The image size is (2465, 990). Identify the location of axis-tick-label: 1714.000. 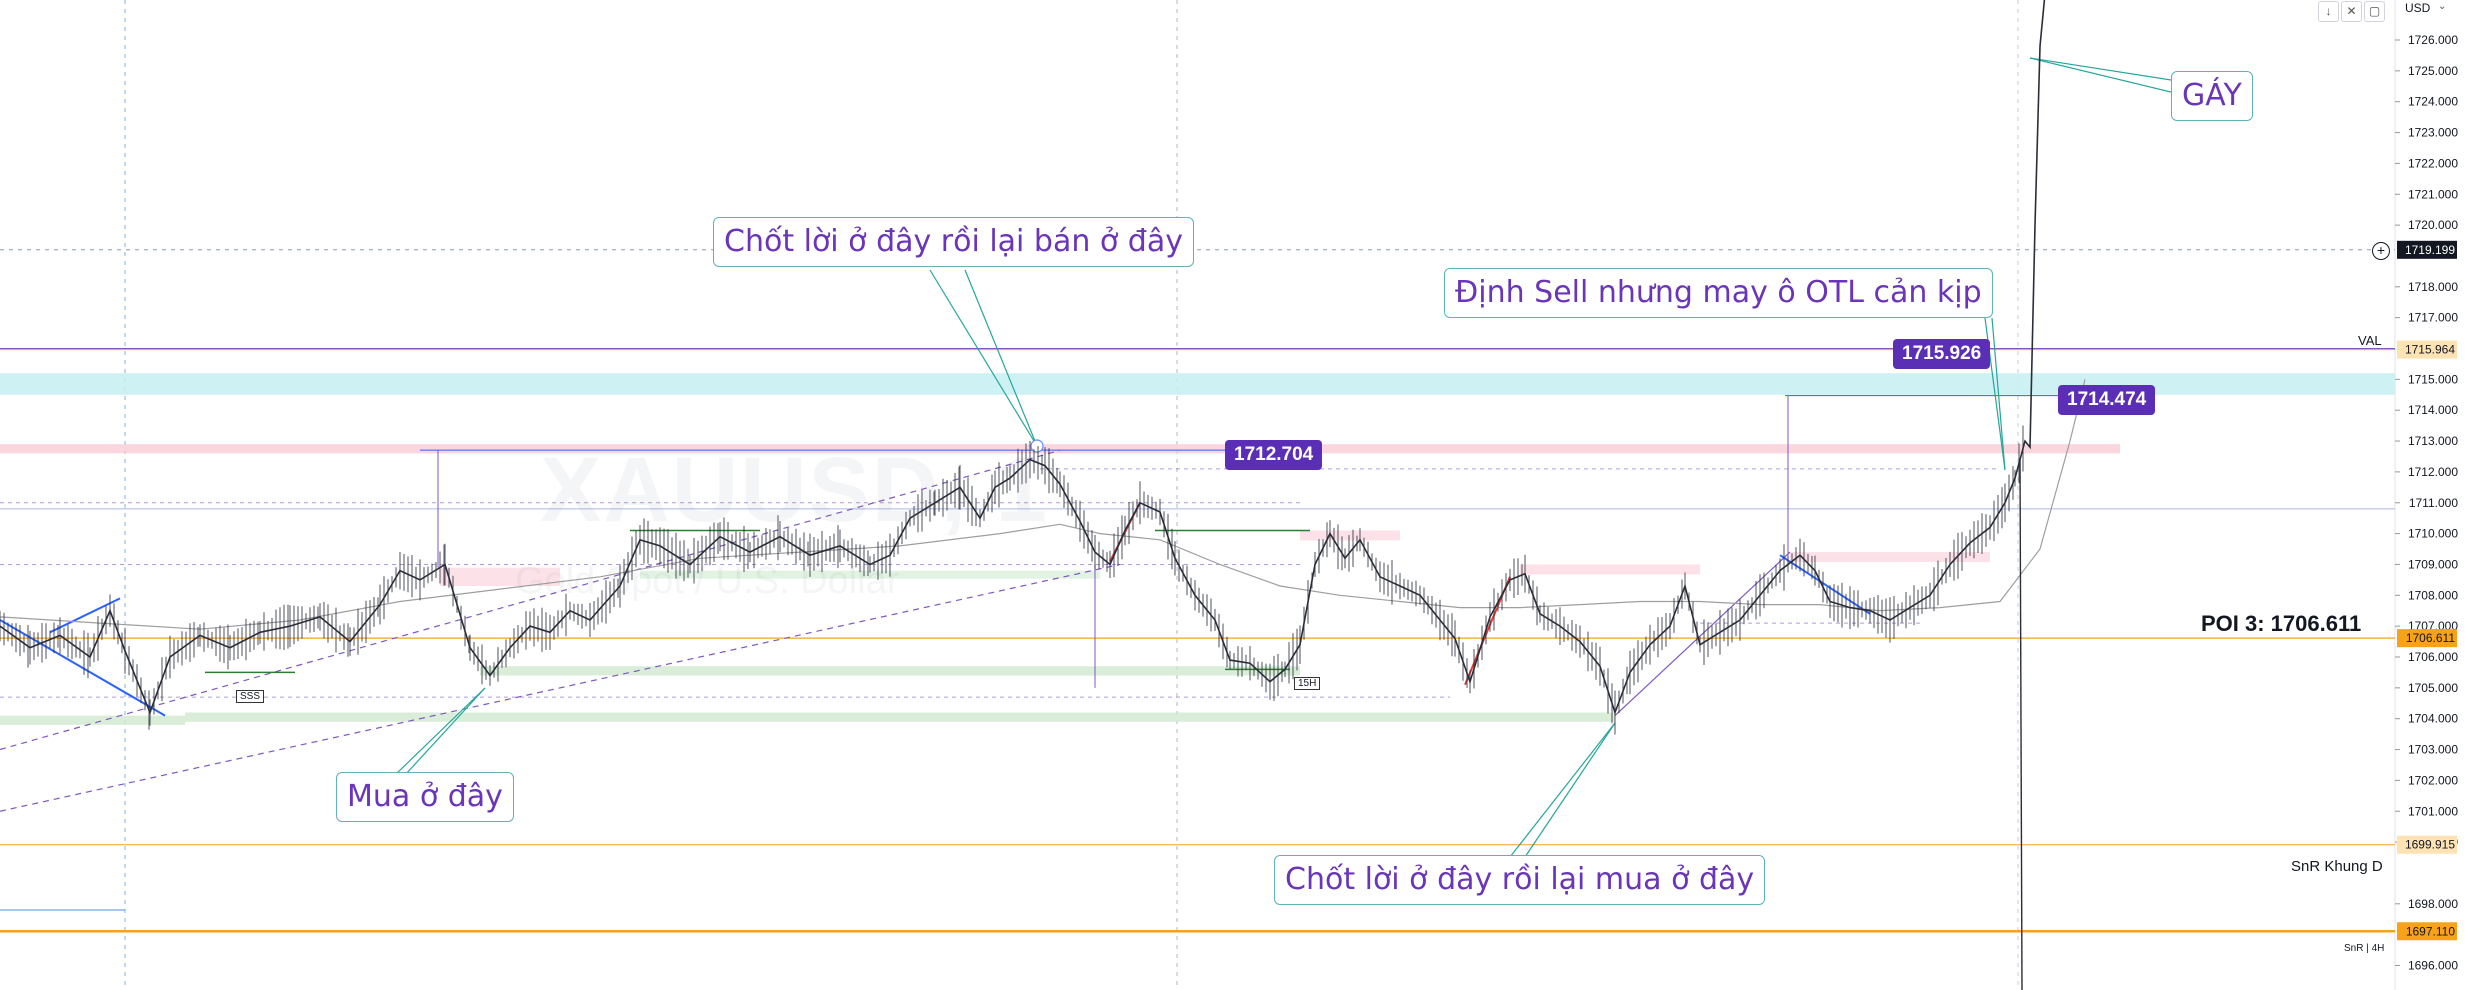
(2433, 410).